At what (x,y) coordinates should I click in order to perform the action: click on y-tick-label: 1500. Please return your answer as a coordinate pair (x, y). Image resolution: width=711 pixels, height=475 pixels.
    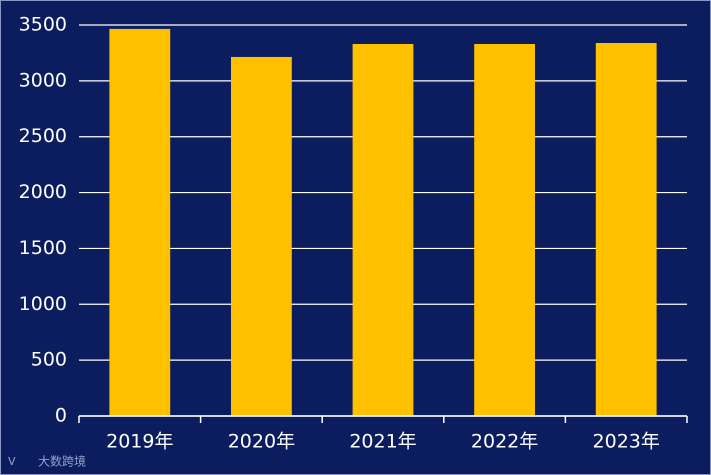
    Looking at the image, I should click on (43, 248).